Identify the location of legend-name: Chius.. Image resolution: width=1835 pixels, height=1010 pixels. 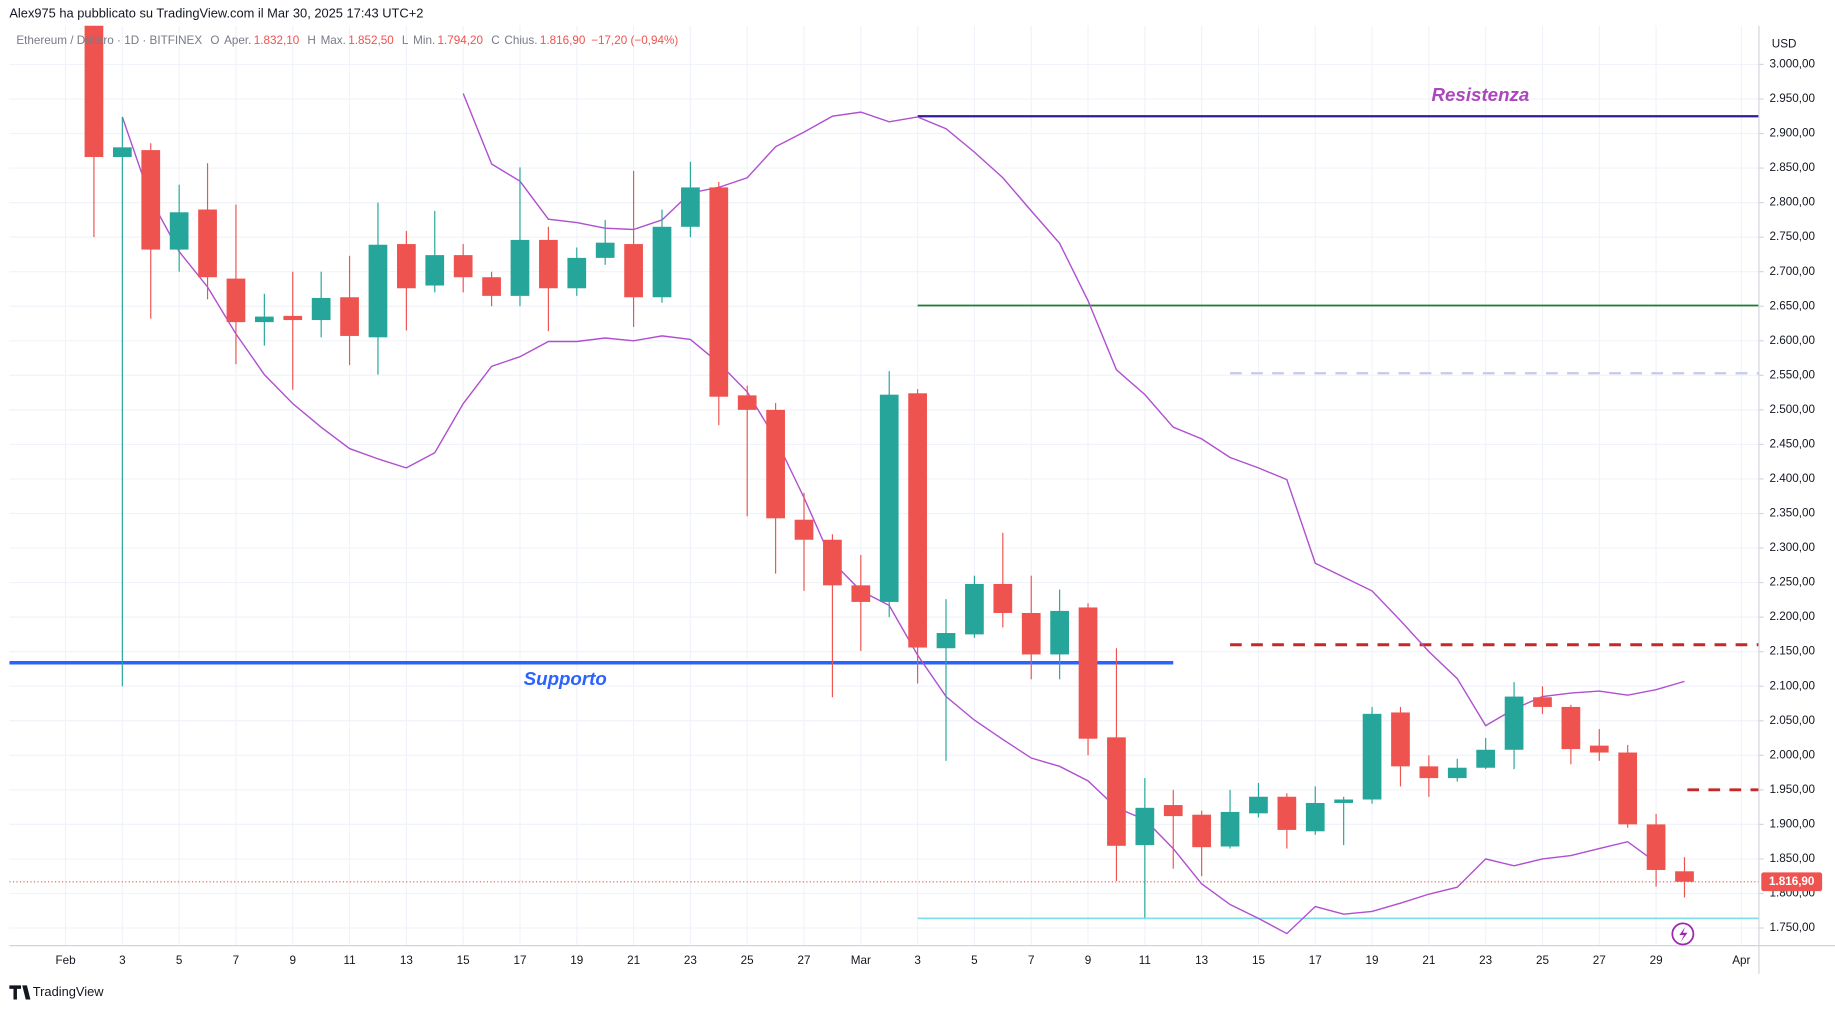
(520, 40).